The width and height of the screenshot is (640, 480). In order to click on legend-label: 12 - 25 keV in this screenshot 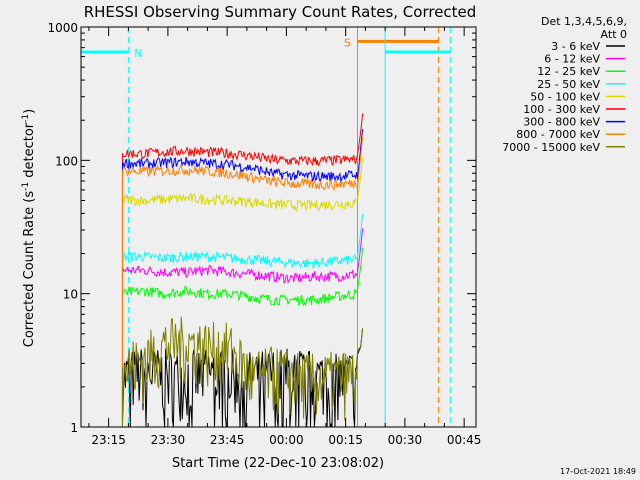, I will do `click(568, 71)`.